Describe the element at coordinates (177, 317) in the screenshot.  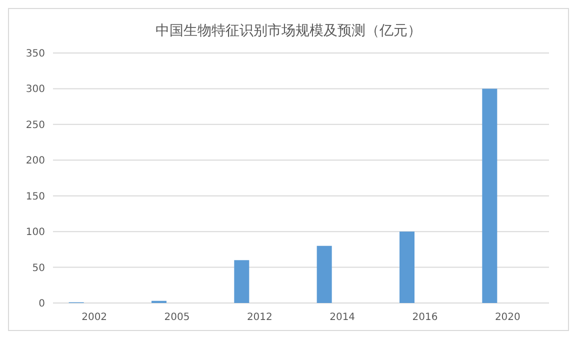
I see `x-tick-label: 2005` at that location.